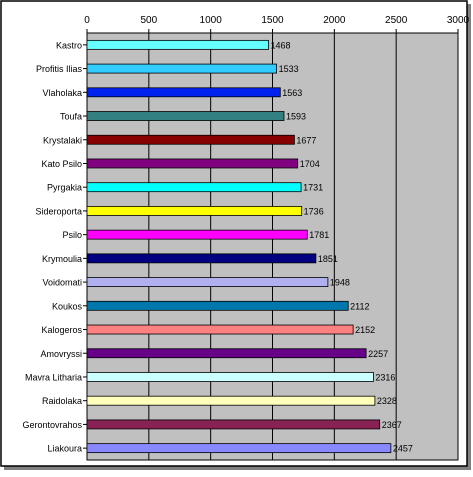  What do you see at coordinates (72, 235) in the screenshot?
I see `category-label: Psilo` at bounding box center [72, 235].